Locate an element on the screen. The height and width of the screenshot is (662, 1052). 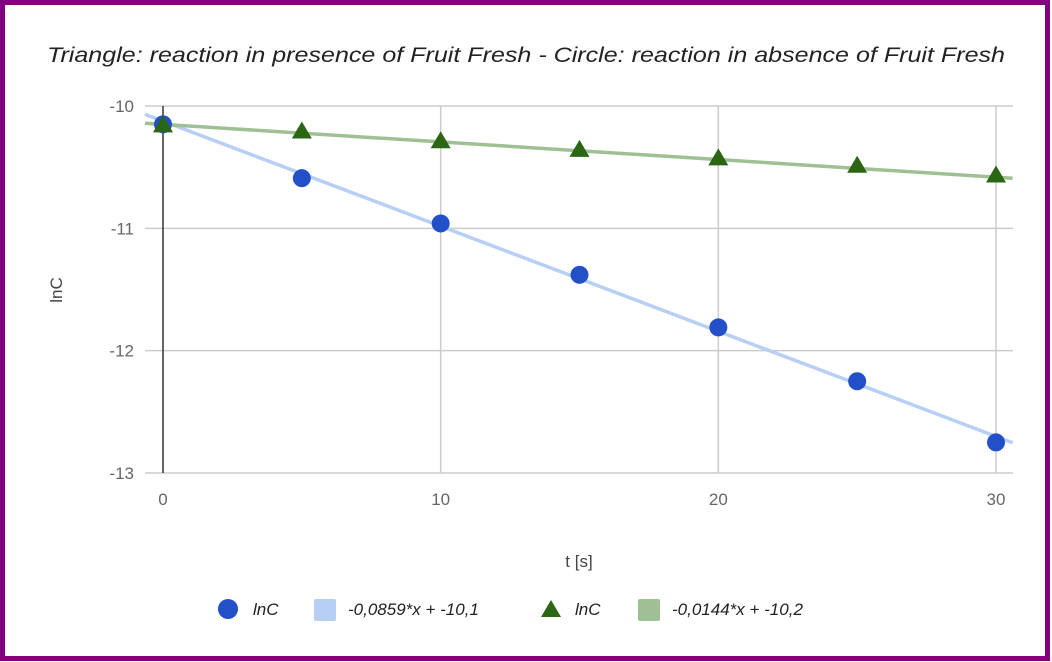
y-tick-label: -12 is located at coordinates (121, 351).